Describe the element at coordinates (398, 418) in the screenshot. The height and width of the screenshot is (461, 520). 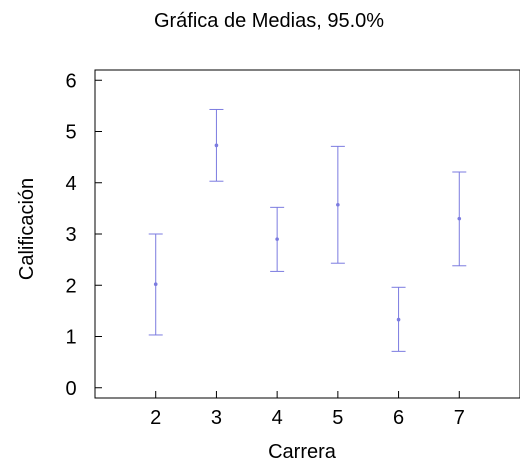
I see `x-tick-label: 6` at that location.